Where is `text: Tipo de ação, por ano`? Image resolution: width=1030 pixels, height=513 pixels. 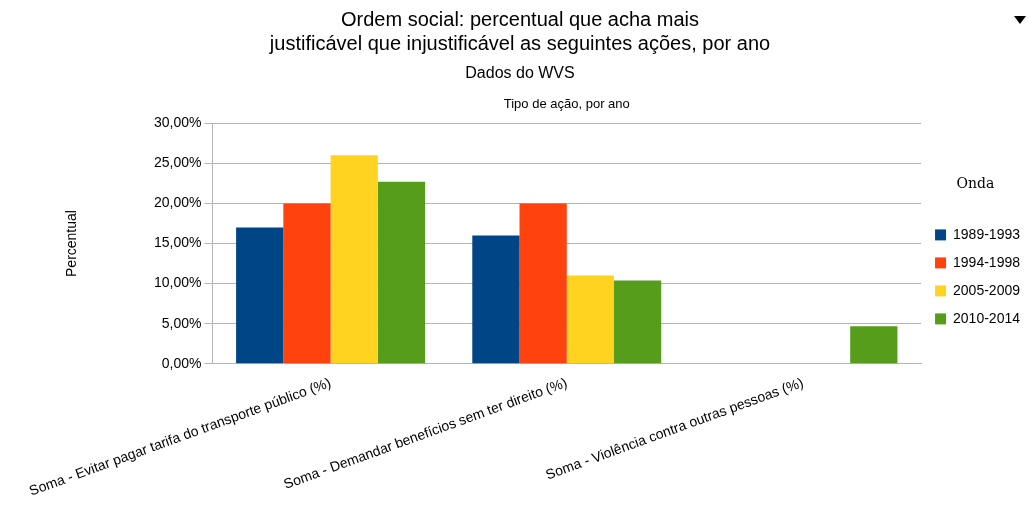
text: Tipo de ação, por ano is located at coordinates (566, 104).